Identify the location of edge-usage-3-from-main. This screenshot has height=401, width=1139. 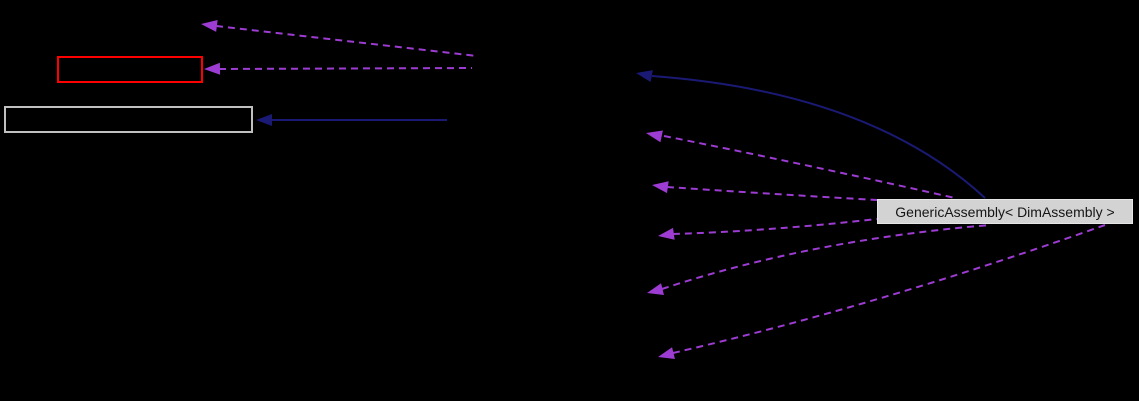
(775, 226).